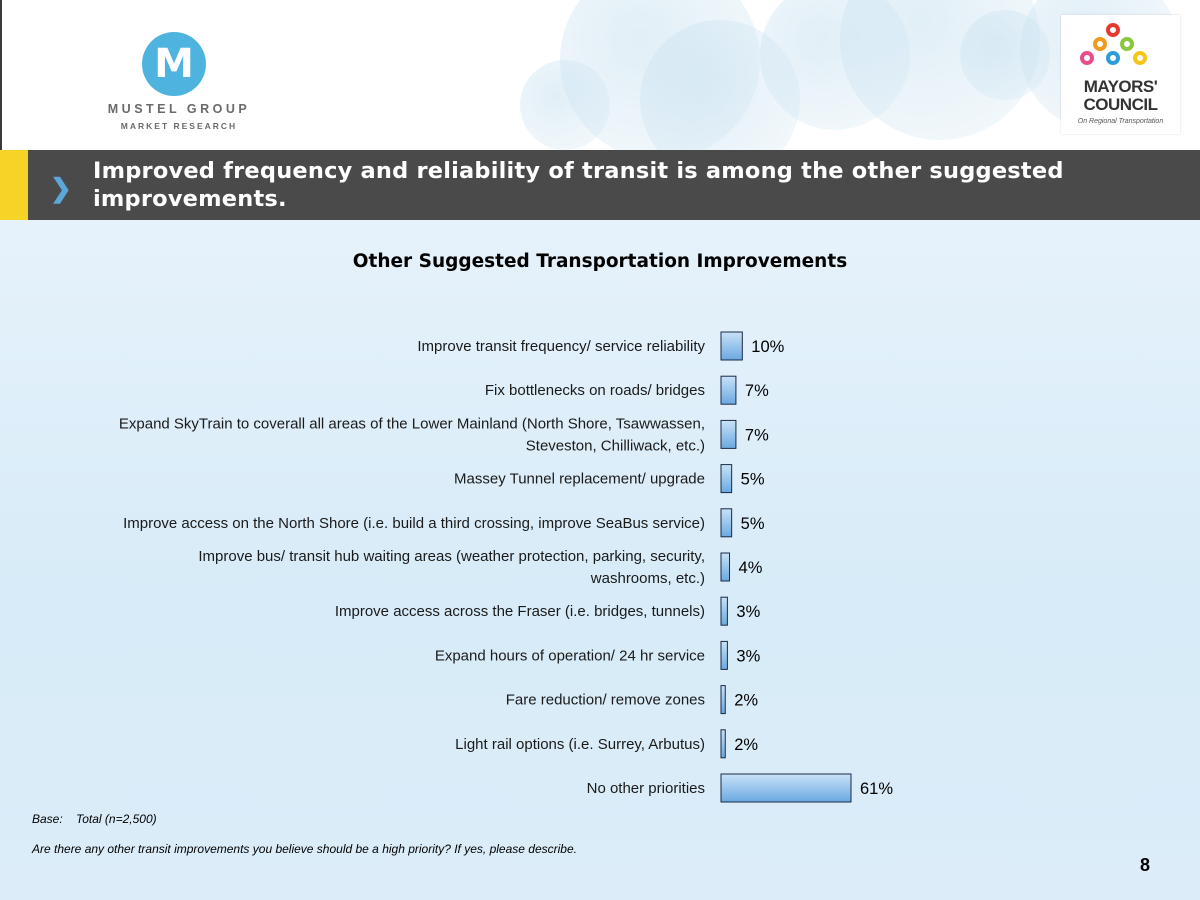 The image size is (1200, 900). I want to click on chevron-right-icon: ❯, so click(61, 188).